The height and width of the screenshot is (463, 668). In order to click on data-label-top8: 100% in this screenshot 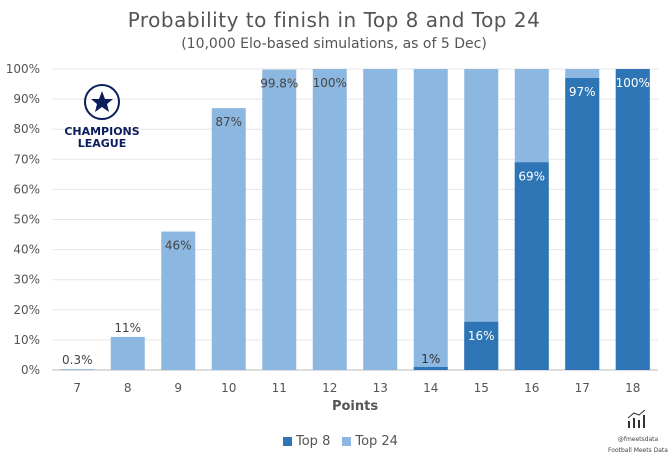, I will do `click(633, 83)`.